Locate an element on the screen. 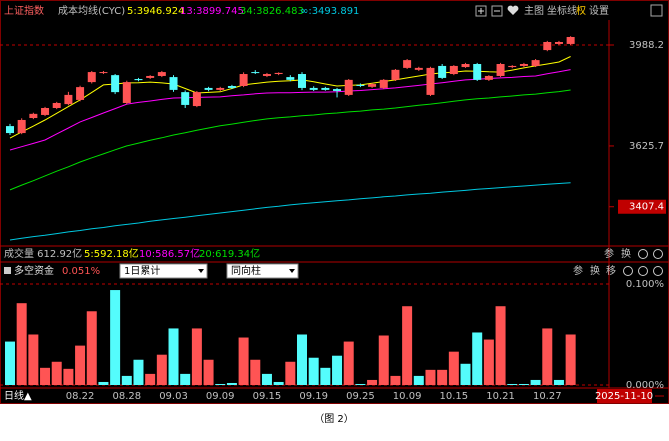 Image resolution: width=669 pixels, height=441 pixels. y-tick-box is located at coordinates (642, 206).